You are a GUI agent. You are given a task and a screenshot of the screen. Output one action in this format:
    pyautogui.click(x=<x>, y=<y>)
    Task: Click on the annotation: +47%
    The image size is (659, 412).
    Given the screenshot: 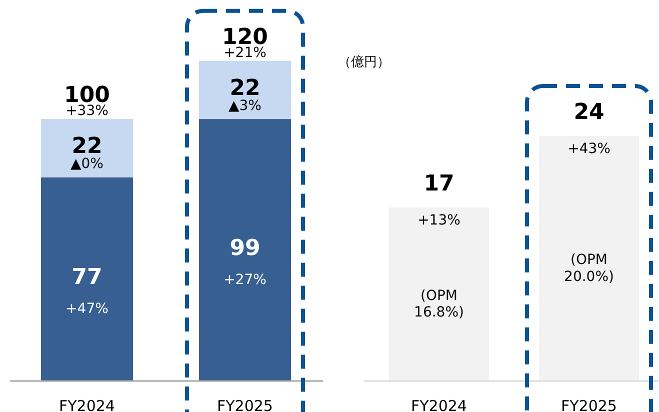 What is the action you would take?
    pyautogui.click(x=87, y=309)
    